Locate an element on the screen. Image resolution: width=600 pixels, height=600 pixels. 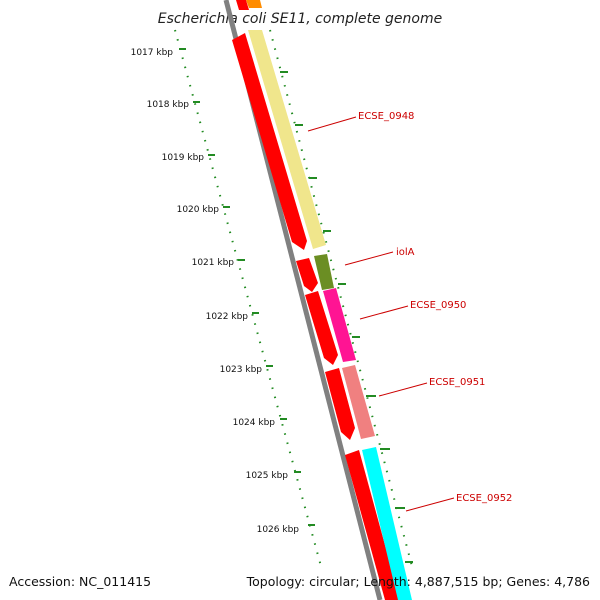
gene-label-ecse-0952: ECSE_0952 is located at coordinates (484, 498).